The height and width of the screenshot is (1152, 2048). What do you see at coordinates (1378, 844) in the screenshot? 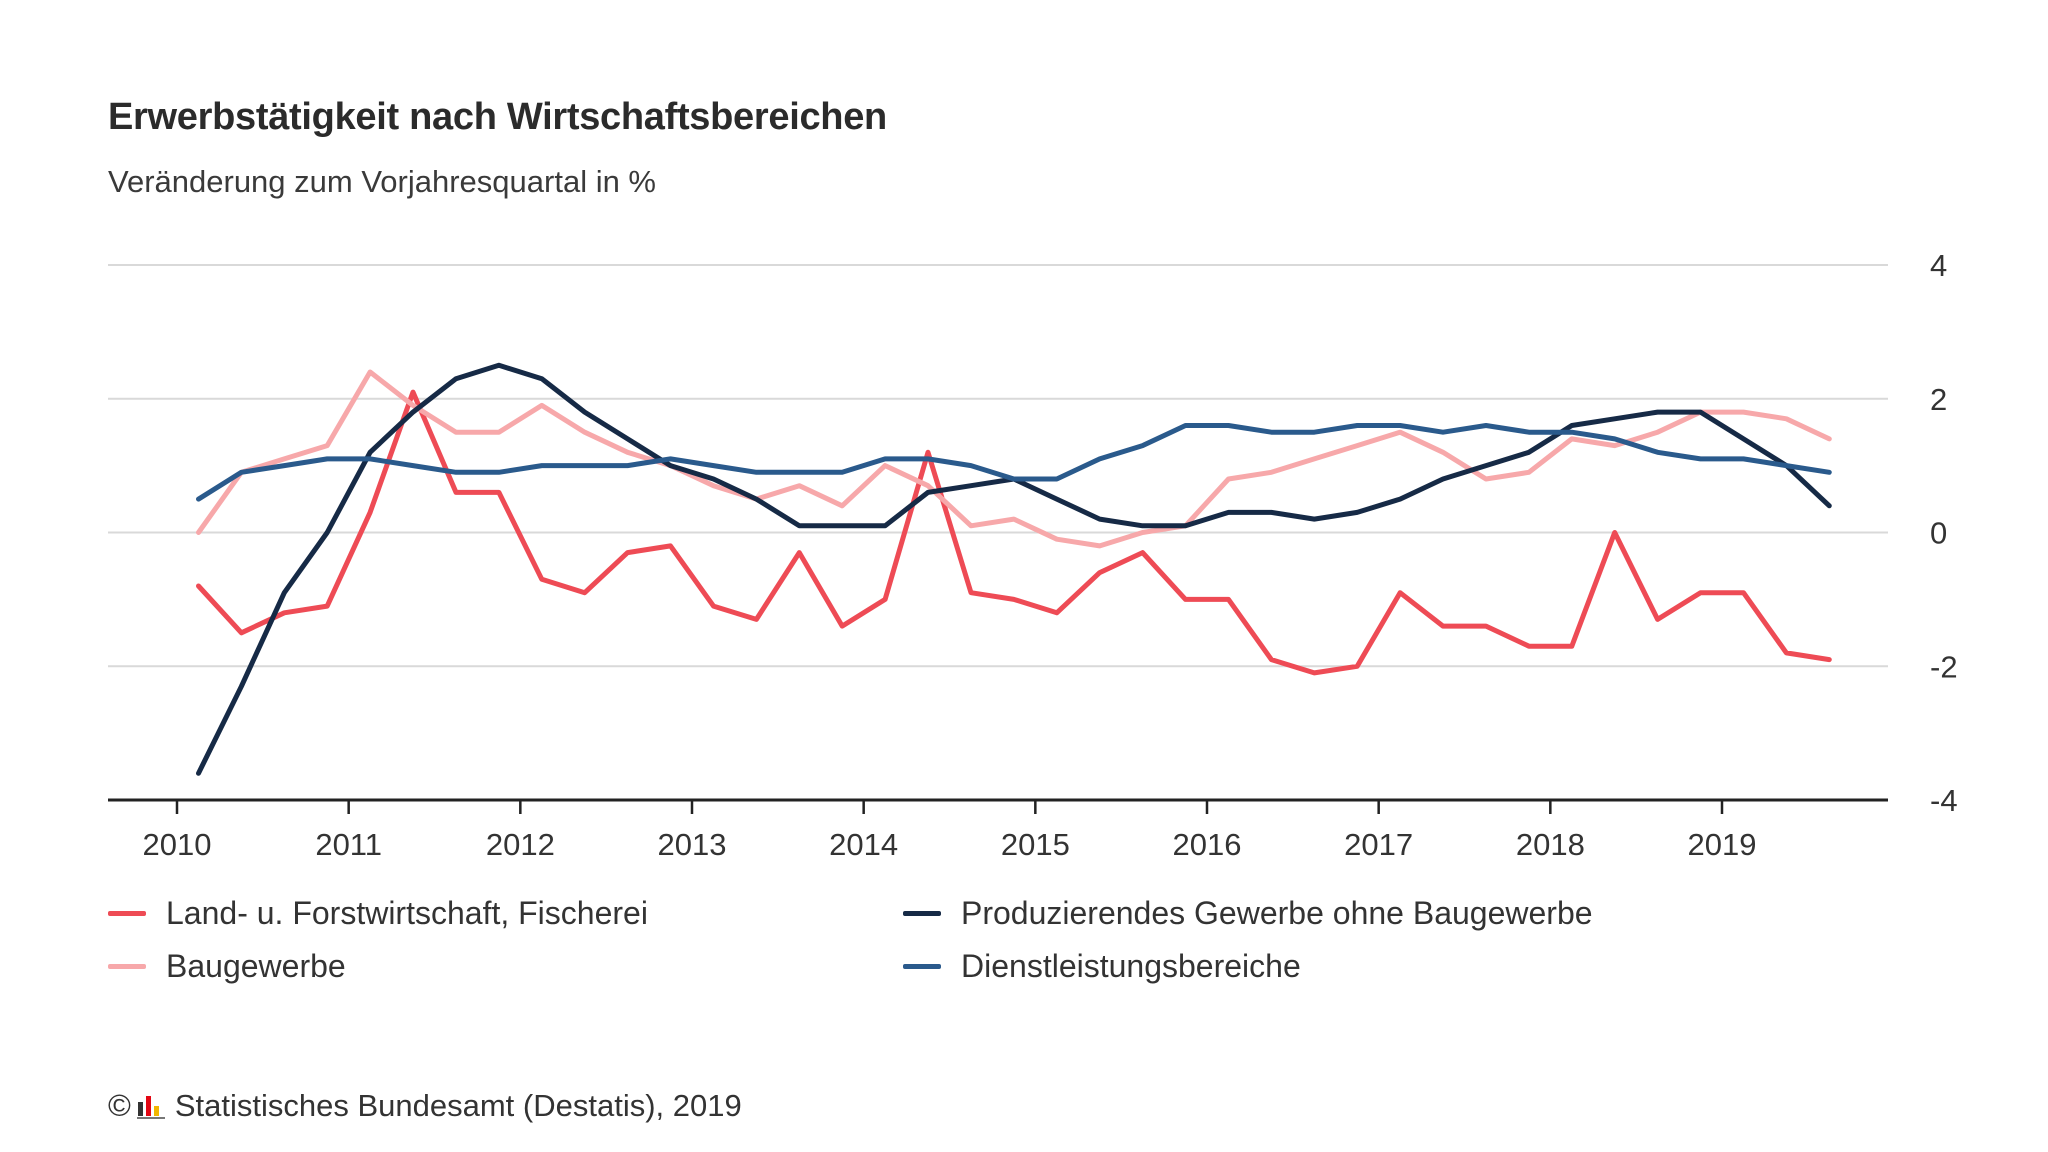
I see `x-tick-label: 2017` at bounding box center [1378, 844].